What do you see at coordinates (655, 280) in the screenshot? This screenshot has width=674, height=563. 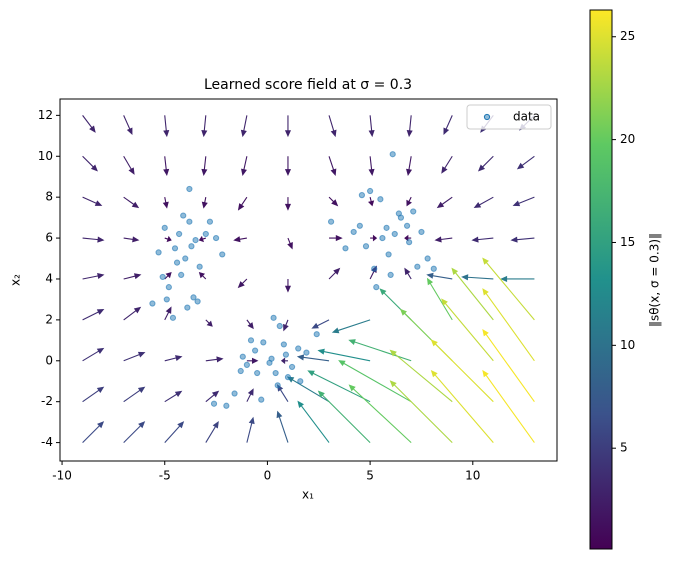 I see `colorbar-label: ‖sθ(x, σ = 0.3)‖` at bounding box center [655, 280].